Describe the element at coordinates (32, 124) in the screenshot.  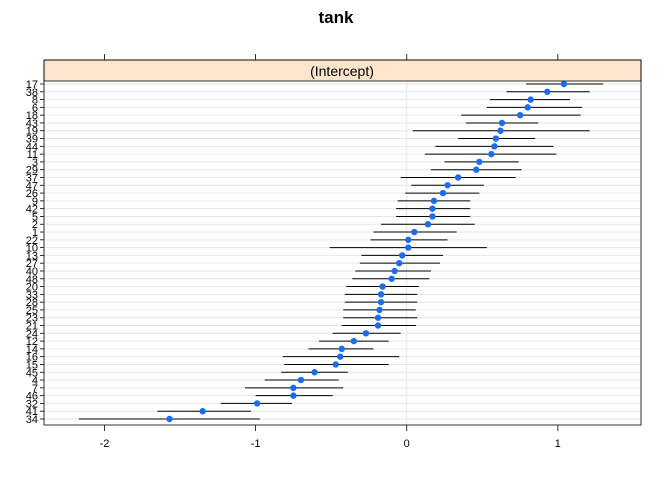
I see `y-tick-label: 43` at that location.